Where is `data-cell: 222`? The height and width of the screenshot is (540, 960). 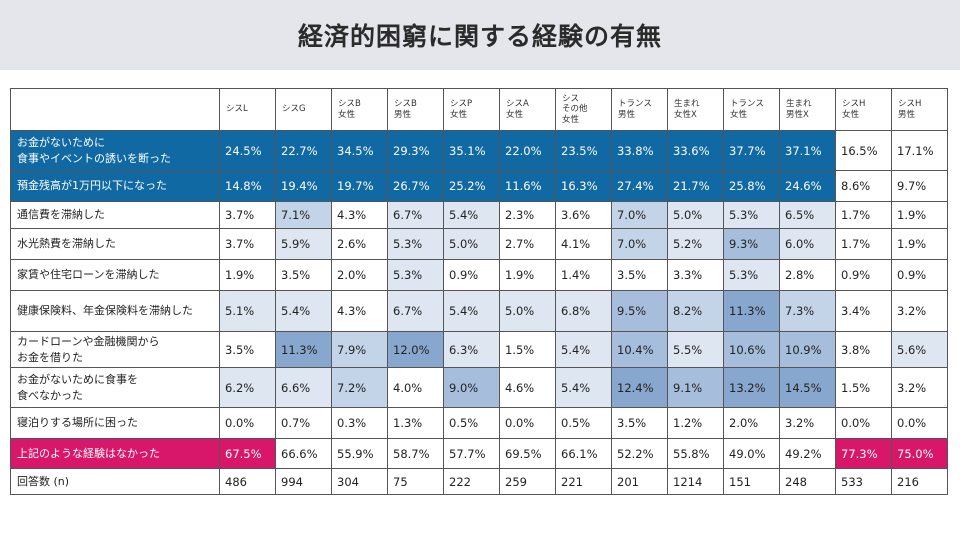 data-cell: 222 is located at coordinates (471, 481).